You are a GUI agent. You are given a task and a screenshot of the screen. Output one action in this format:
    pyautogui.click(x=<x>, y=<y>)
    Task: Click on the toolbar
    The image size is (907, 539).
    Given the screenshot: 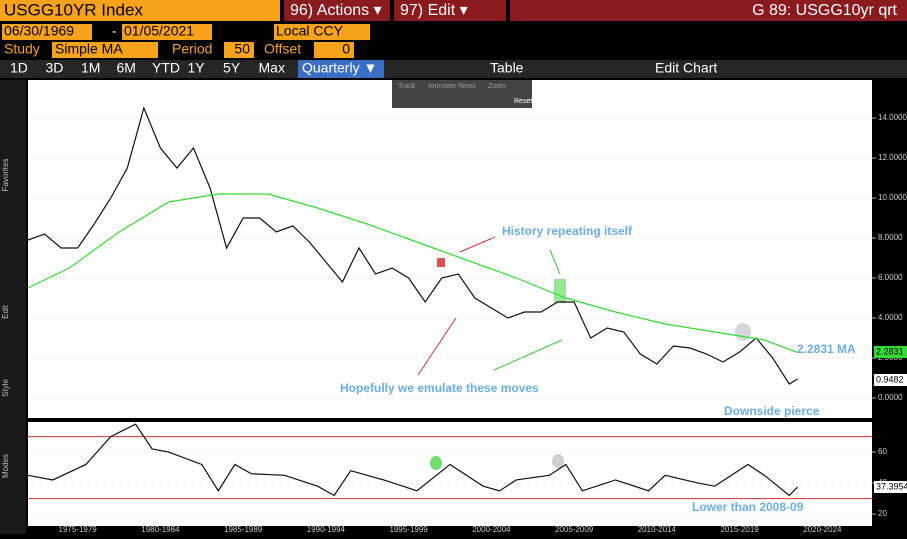 What is the action you would take?
    pyautogui.click(x=453, y=69)
    